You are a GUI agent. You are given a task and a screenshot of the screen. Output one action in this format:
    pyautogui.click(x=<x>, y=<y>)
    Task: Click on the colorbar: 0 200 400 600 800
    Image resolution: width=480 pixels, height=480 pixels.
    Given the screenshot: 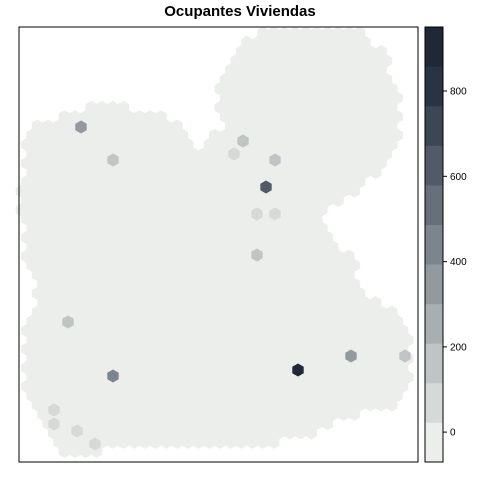 What is the action you would take?
    pyautogui.click(x=445, y=244)
    